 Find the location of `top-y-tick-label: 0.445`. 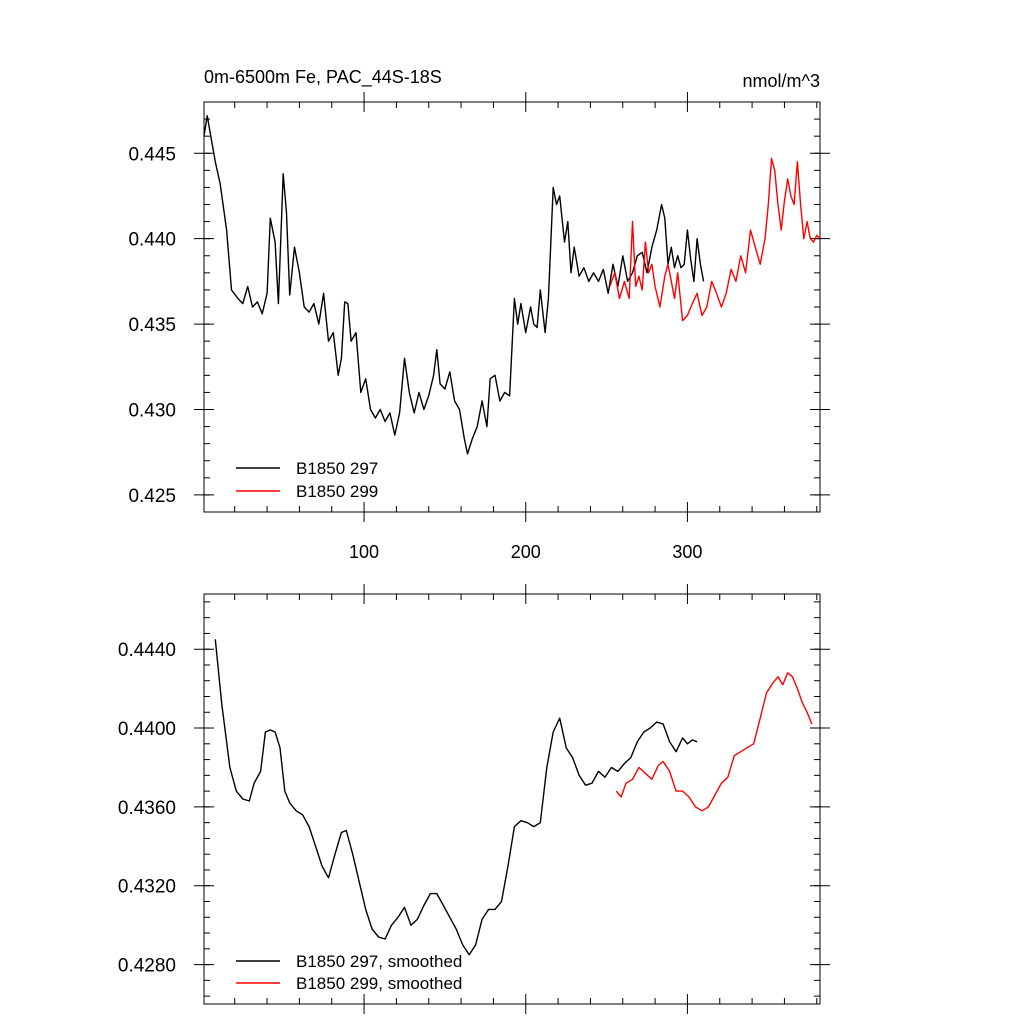

top-y-tick-label: 0.445 is located at coordinates (152, 154).